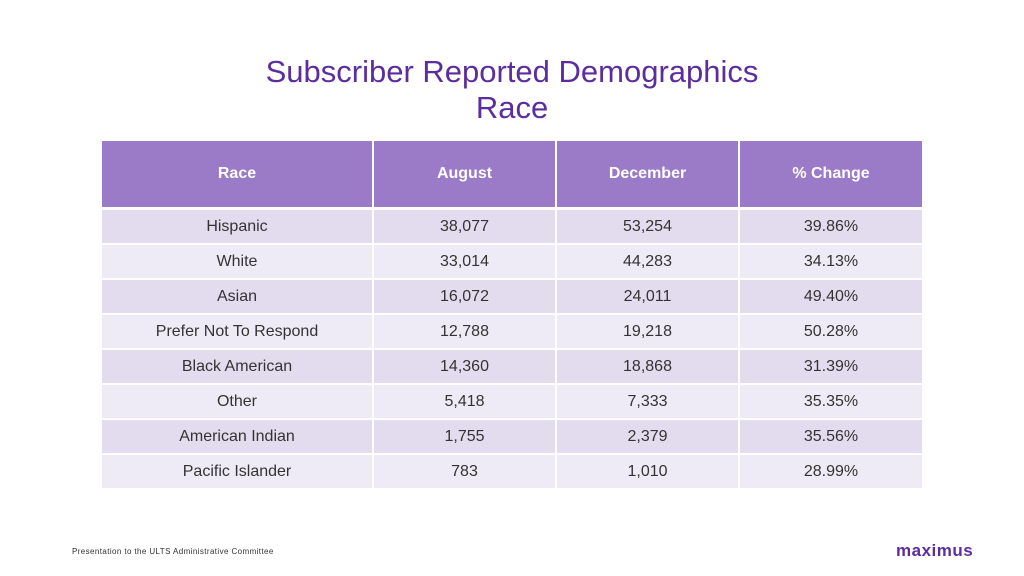 Image resolution: width=1024 pixels, height=576 pixels. What do you see at coordinates (830, 175) in the screenshot?
I see `header-percent-change: % Change` at bounding box center [830, 175].